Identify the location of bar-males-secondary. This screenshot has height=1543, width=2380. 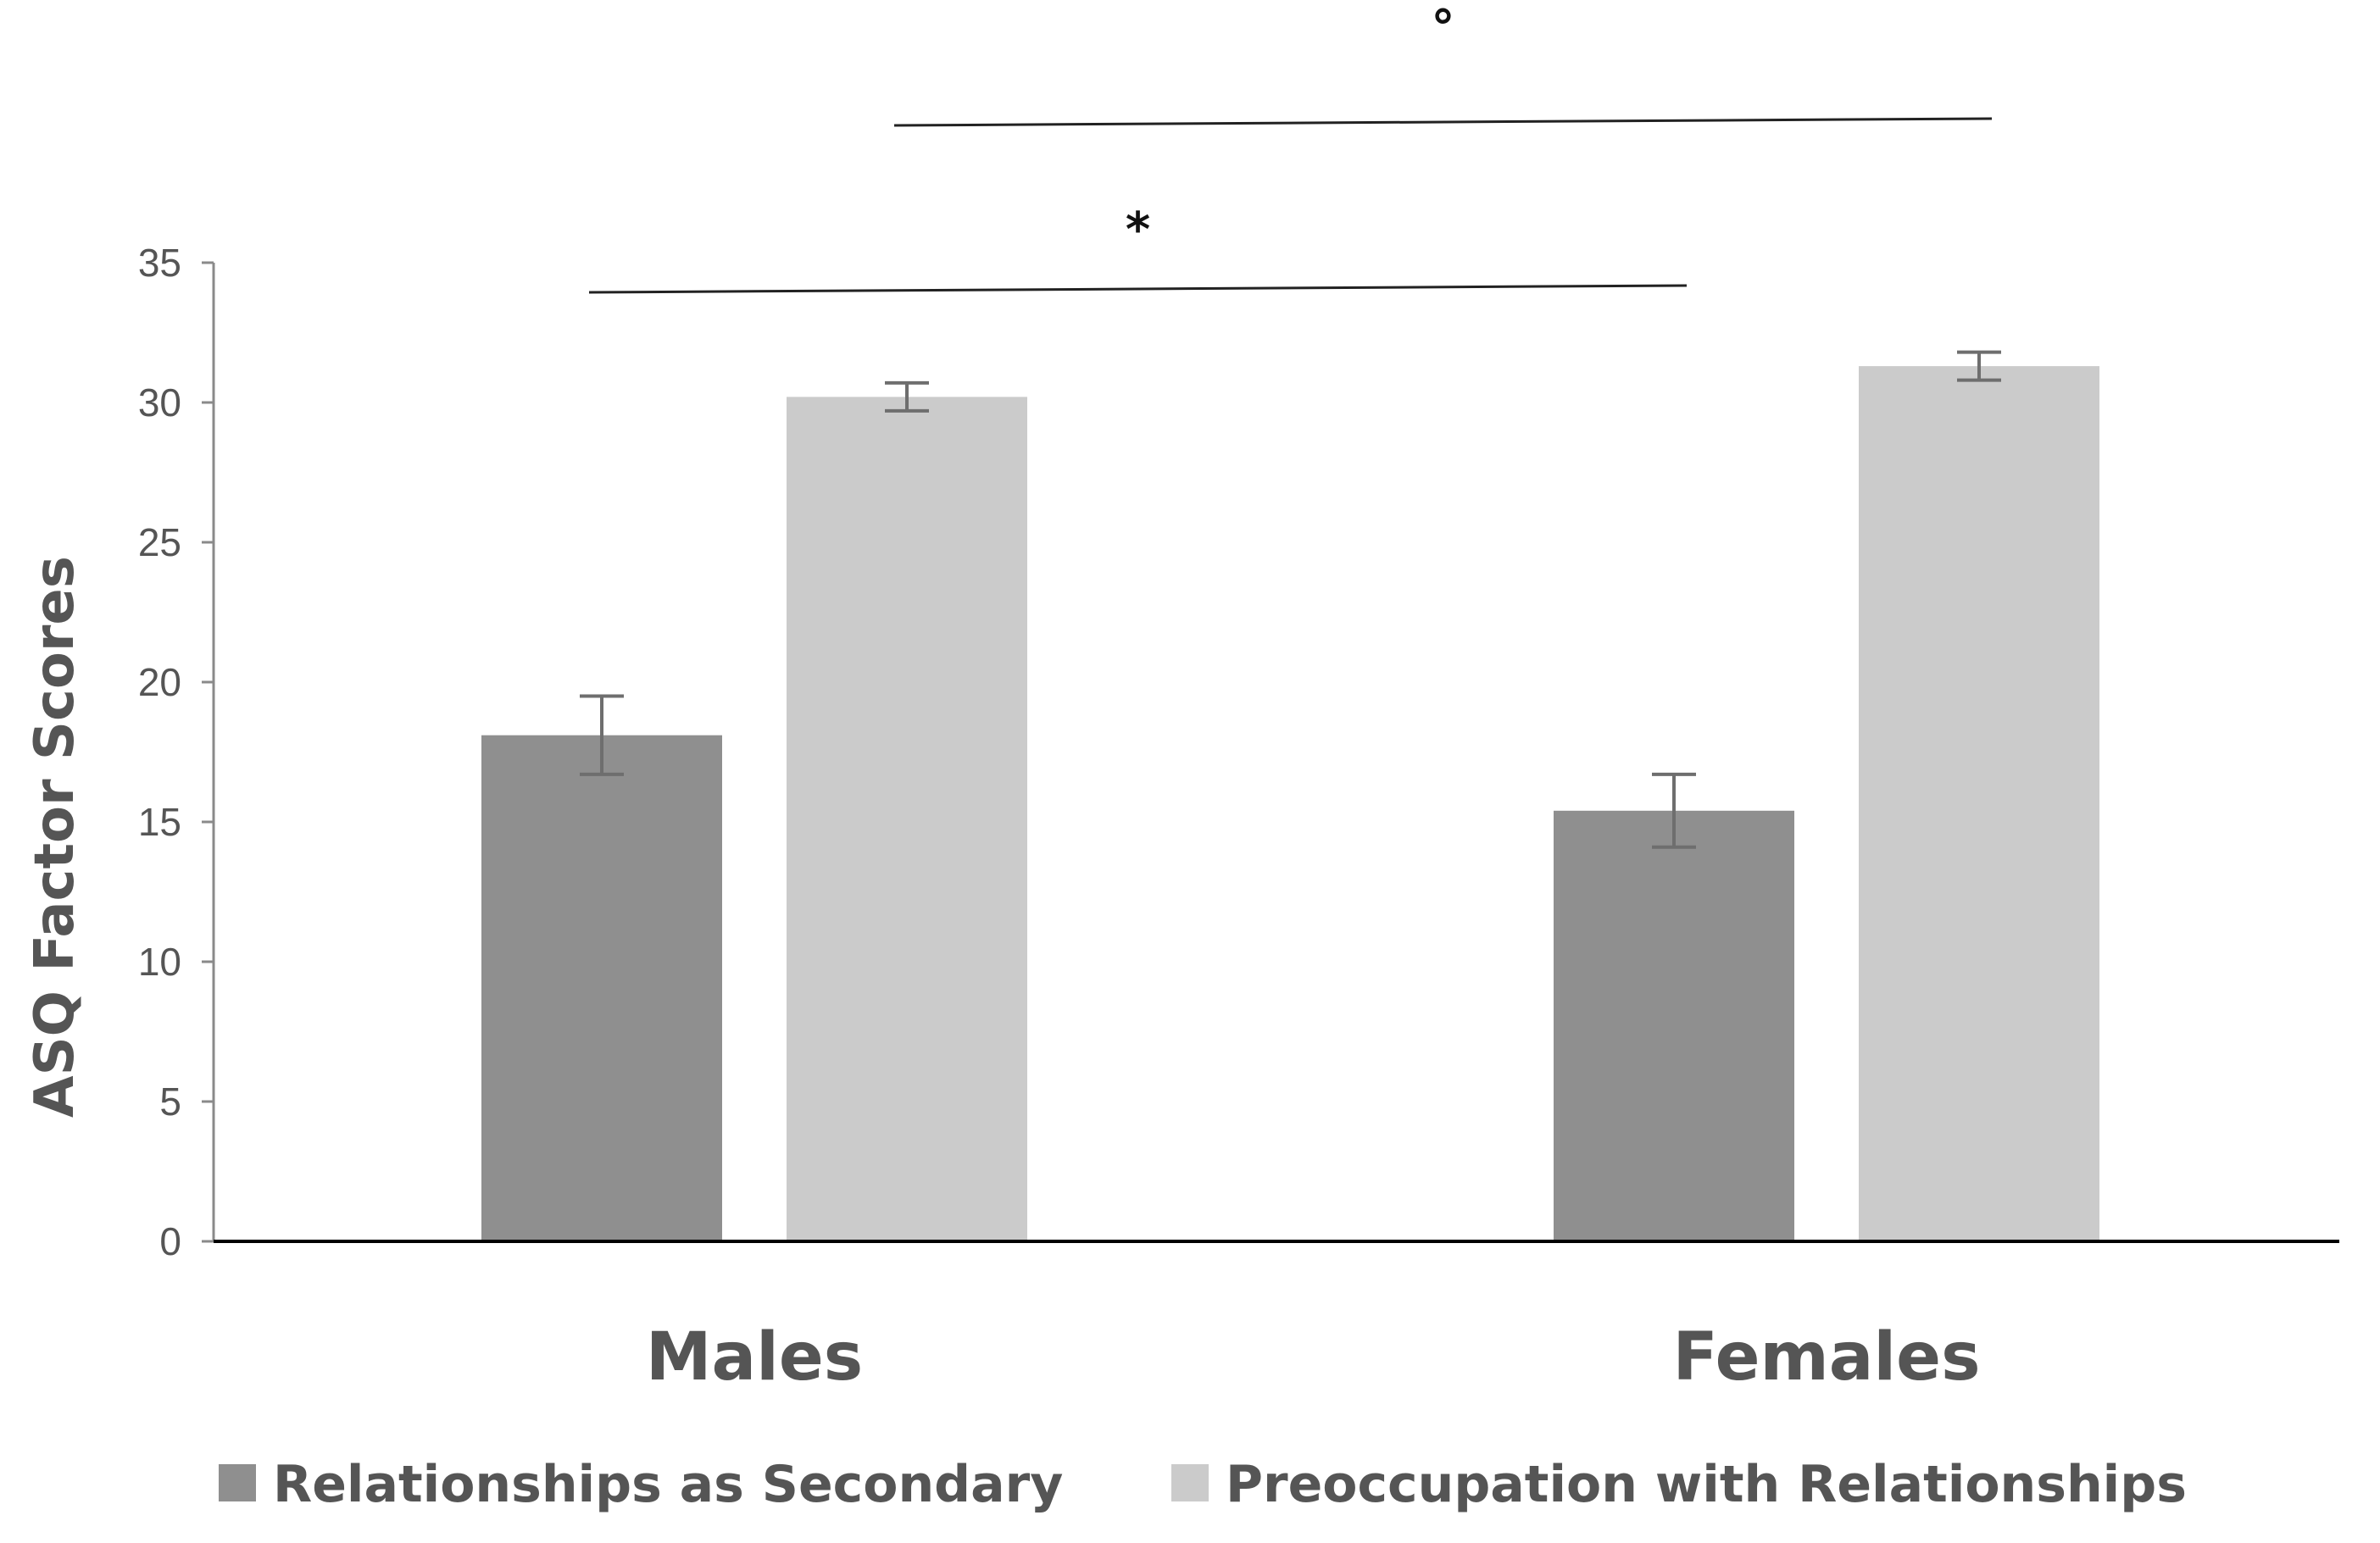
(601, 988).